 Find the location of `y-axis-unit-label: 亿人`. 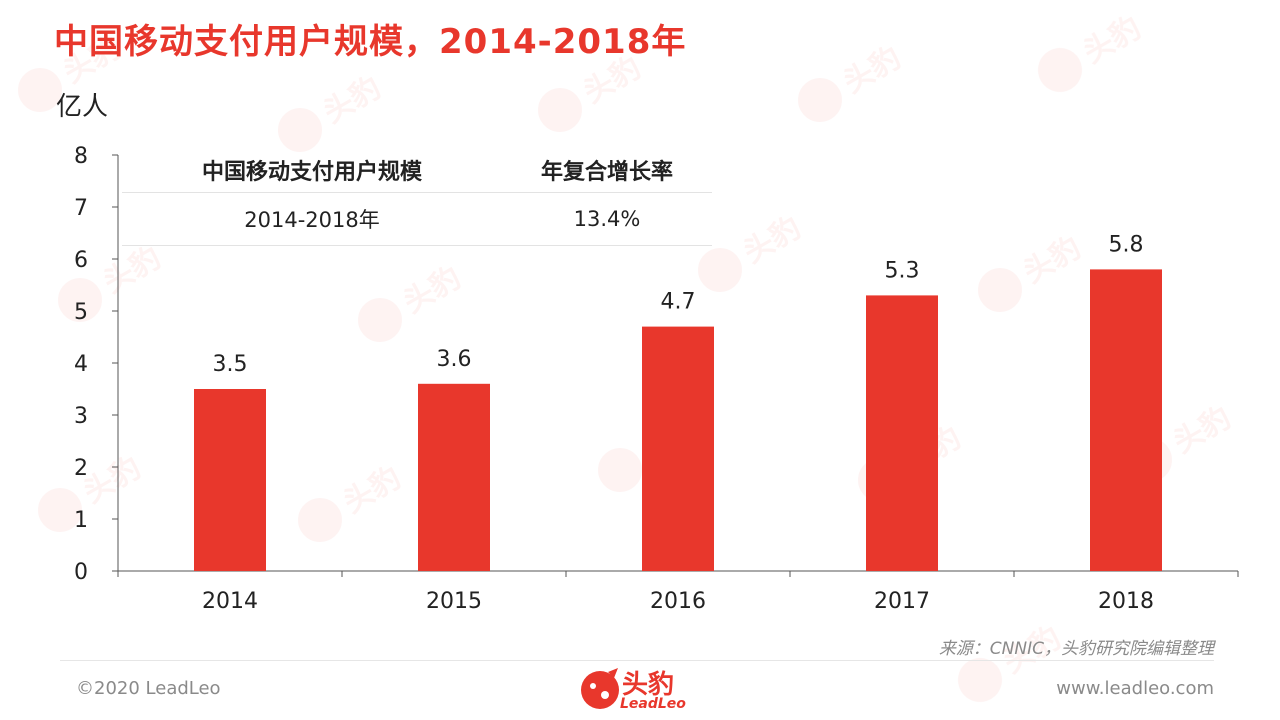

y-axis-unit-label: 亿人 is located at coordinates (82, 107).